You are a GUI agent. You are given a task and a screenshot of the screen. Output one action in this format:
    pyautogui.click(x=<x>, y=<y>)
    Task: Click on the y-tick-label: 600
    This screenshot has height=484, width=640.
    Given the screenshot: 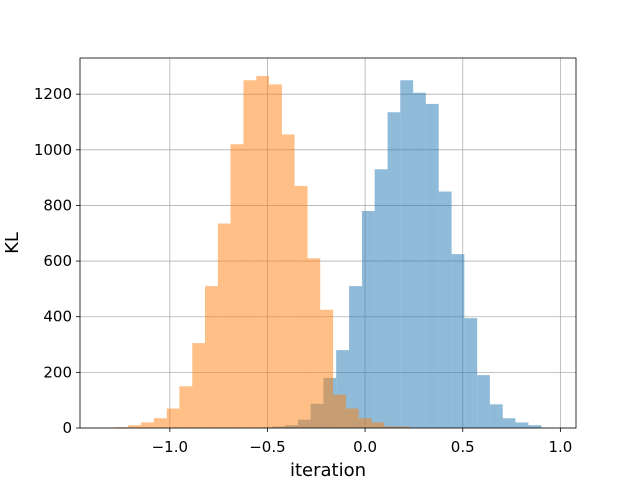 What is the action you would take?
    pyautogui.click(x=57, y=261)
    